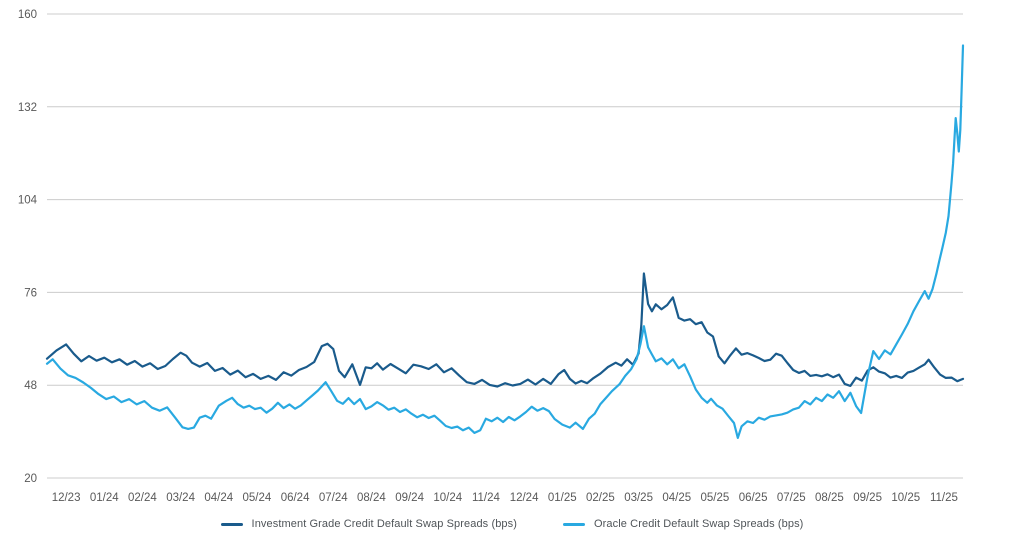  Describe the element at coordinates (600, 498) in the screenshot. I see `x-axis-tick-label: 02/25` at that location.